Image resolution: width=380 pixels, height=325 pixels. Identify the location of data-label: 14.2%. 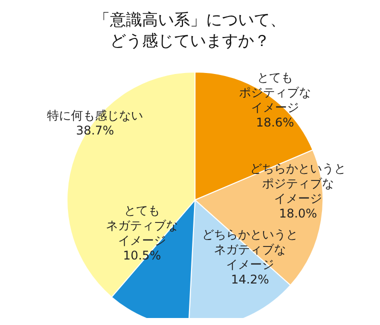
(250, 279).